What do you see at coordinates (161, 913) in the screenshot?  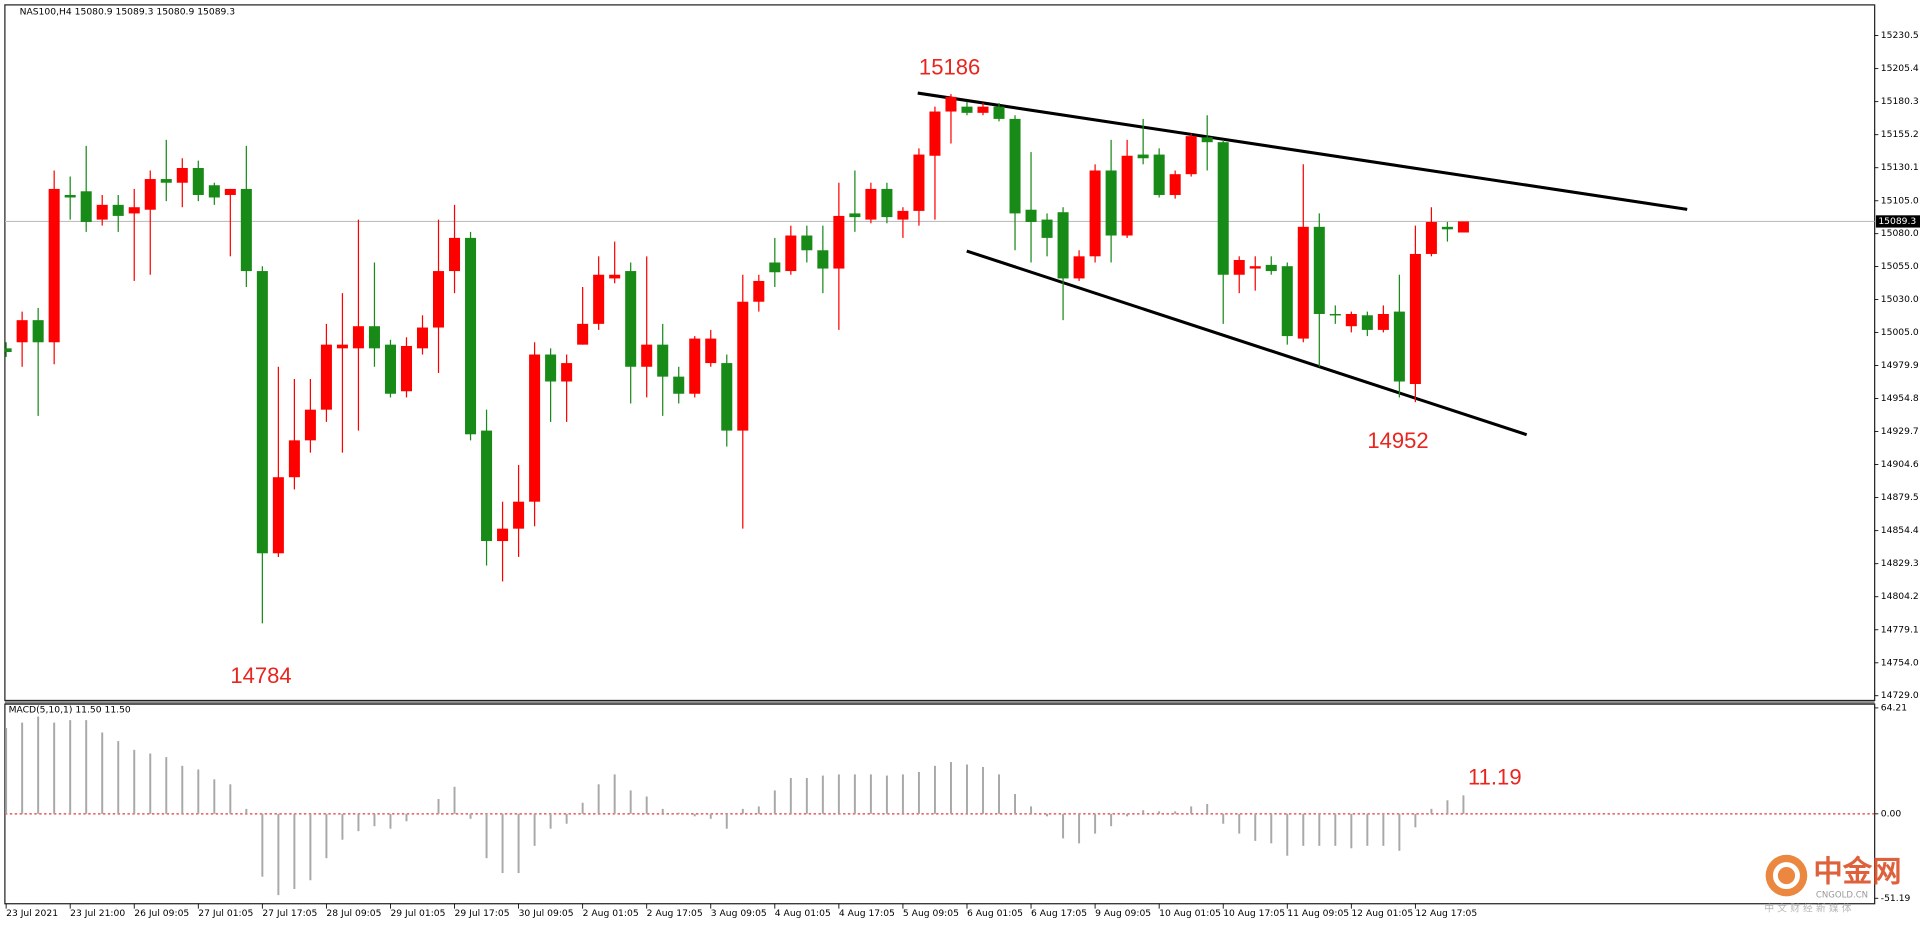 I see `x-tick-label: 26 Jul 09:05` at bounding box center [161, 913].